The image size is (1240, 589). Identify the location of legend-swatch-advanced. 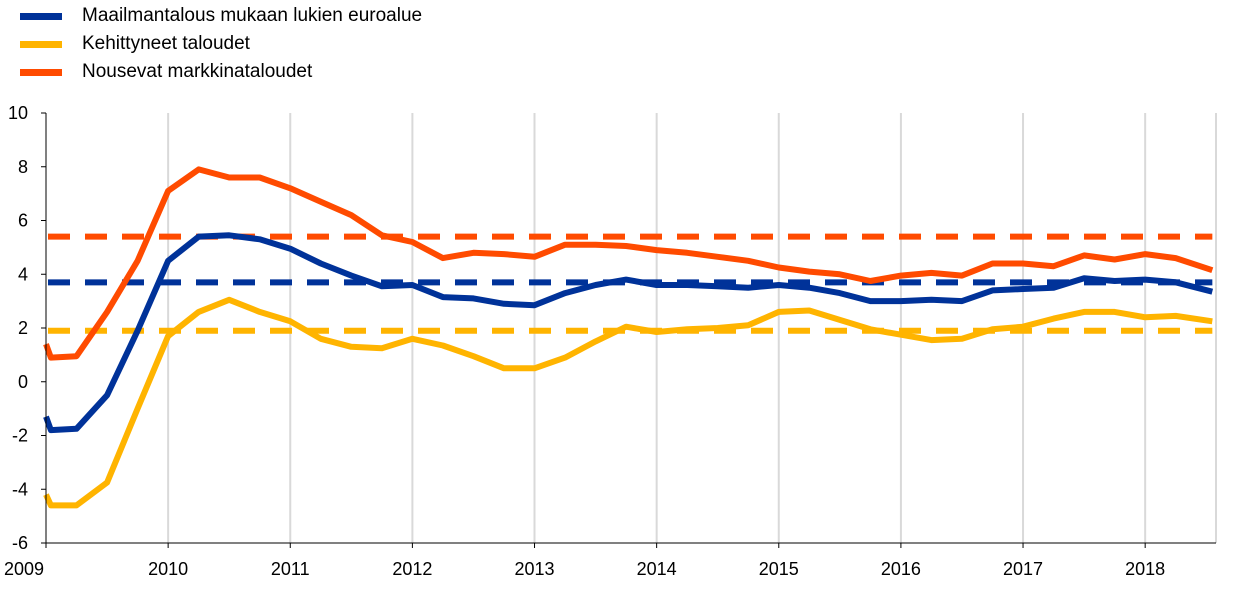
(41, 44).